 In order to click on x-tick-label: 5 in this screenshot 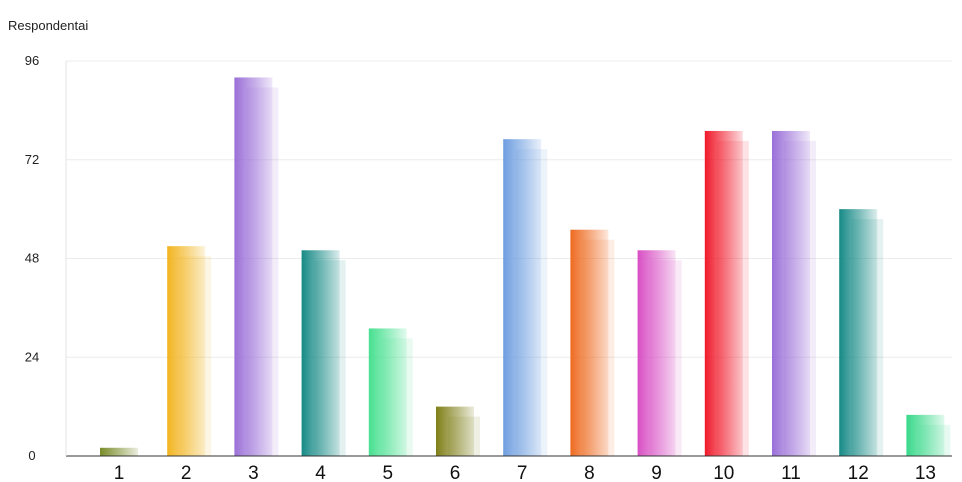, I will do `click(388, 472)`.